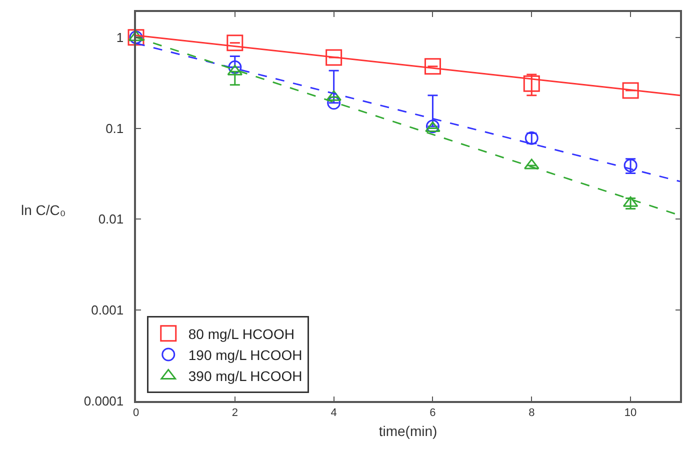 The width and height of the screenshot is (684, 451). What do you see at coordinates (235, 412) in the screenshot?
I see `x-tick-label: 2` at bounding box center [235, 412].